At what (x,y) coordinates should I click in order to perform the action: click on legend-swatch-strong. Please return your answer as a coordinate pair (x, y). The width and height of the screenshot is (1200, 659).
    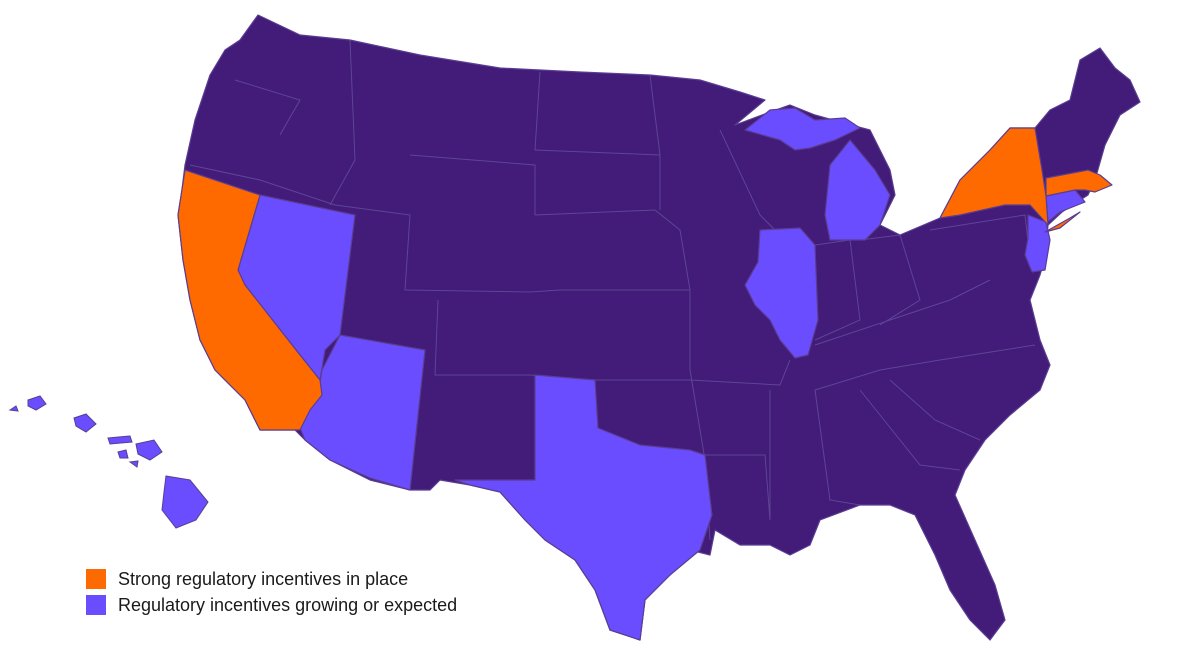
    Looking at the image, I should click on (96, 579).